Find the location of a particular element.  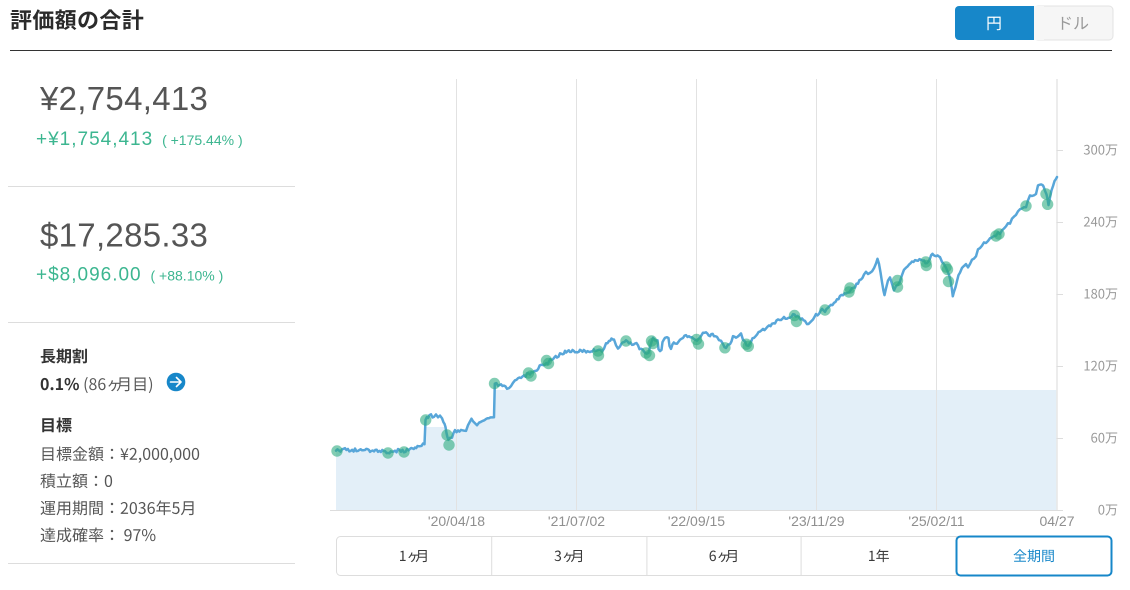

svg-text: +¥1,754,413 ( +175.44% ) is located at coordinates (139, 139).